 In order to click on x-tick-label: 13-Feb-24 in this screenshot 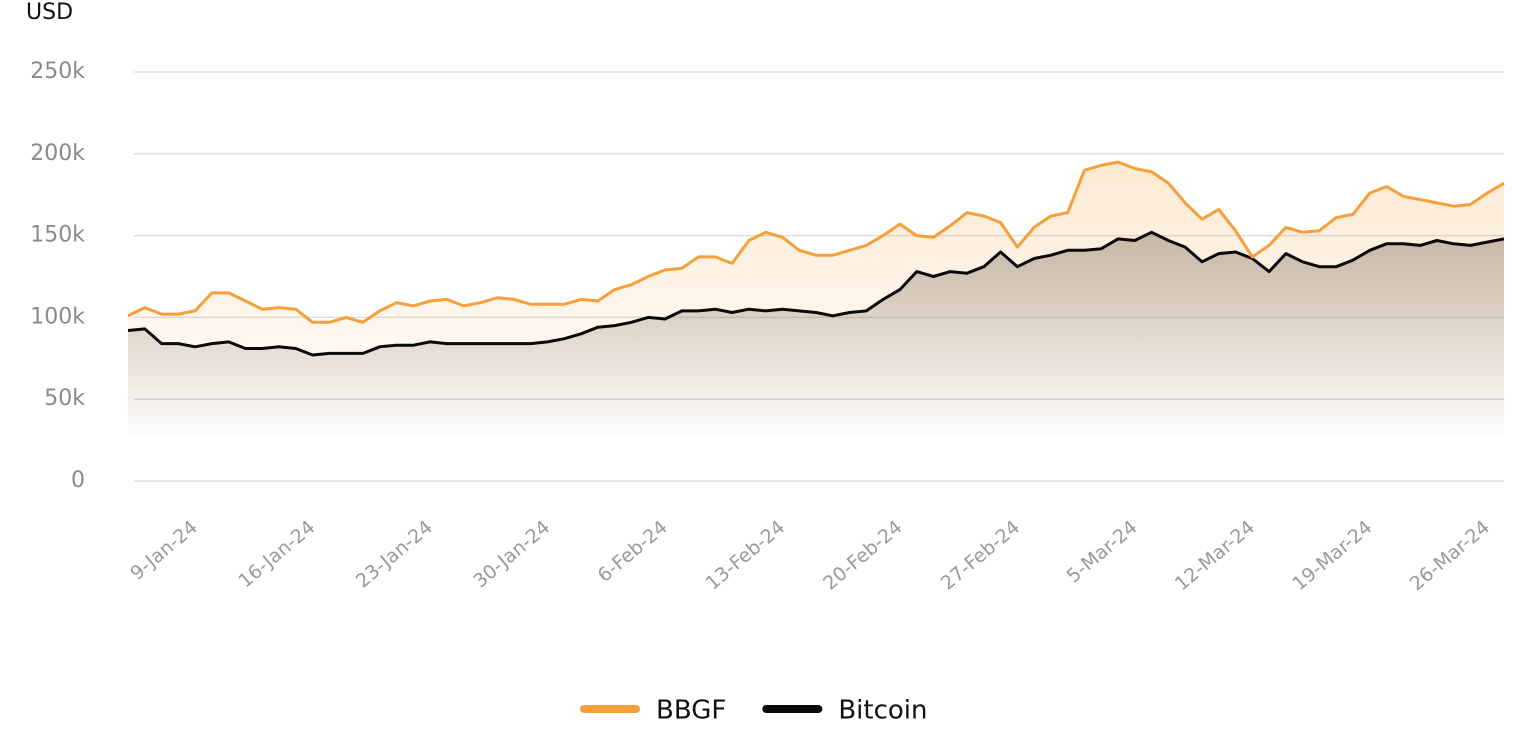, I will do `click(745, 555)`.